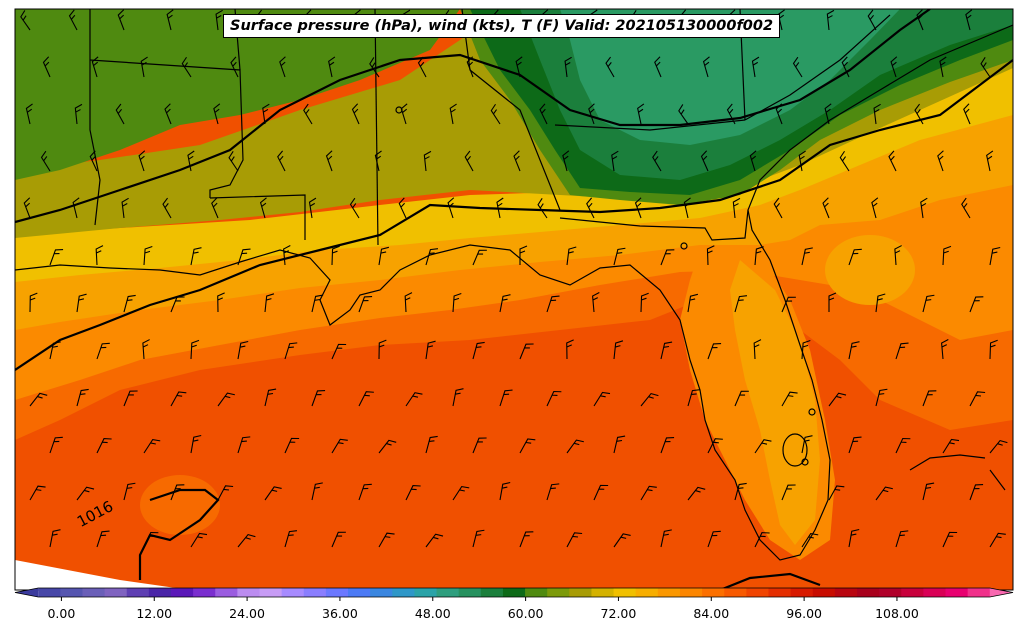  What do you see at coordinates (812, 412) in the screenshot?
I see `lake-marker` at bounding box center [812, 412].